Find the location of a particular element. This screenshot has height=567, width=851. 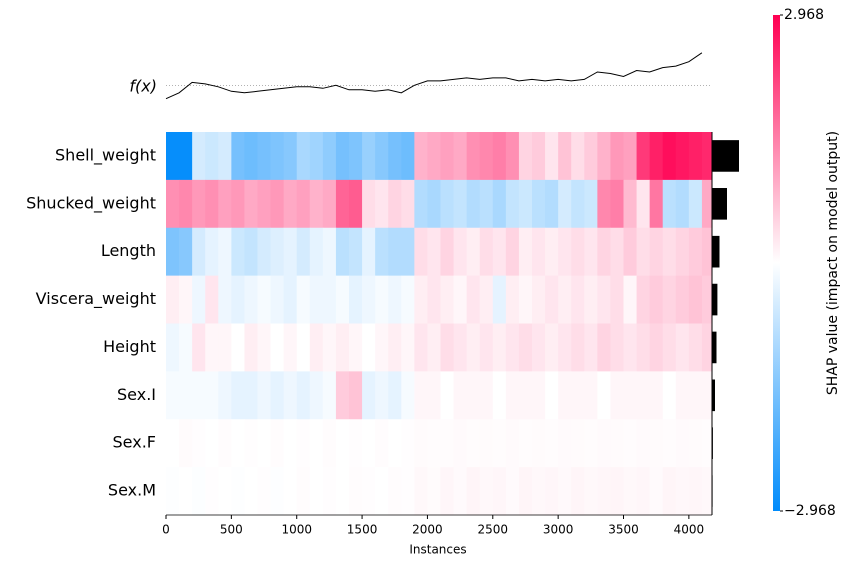

x-tick-label: 3000 is located at coordinates (558, 530).